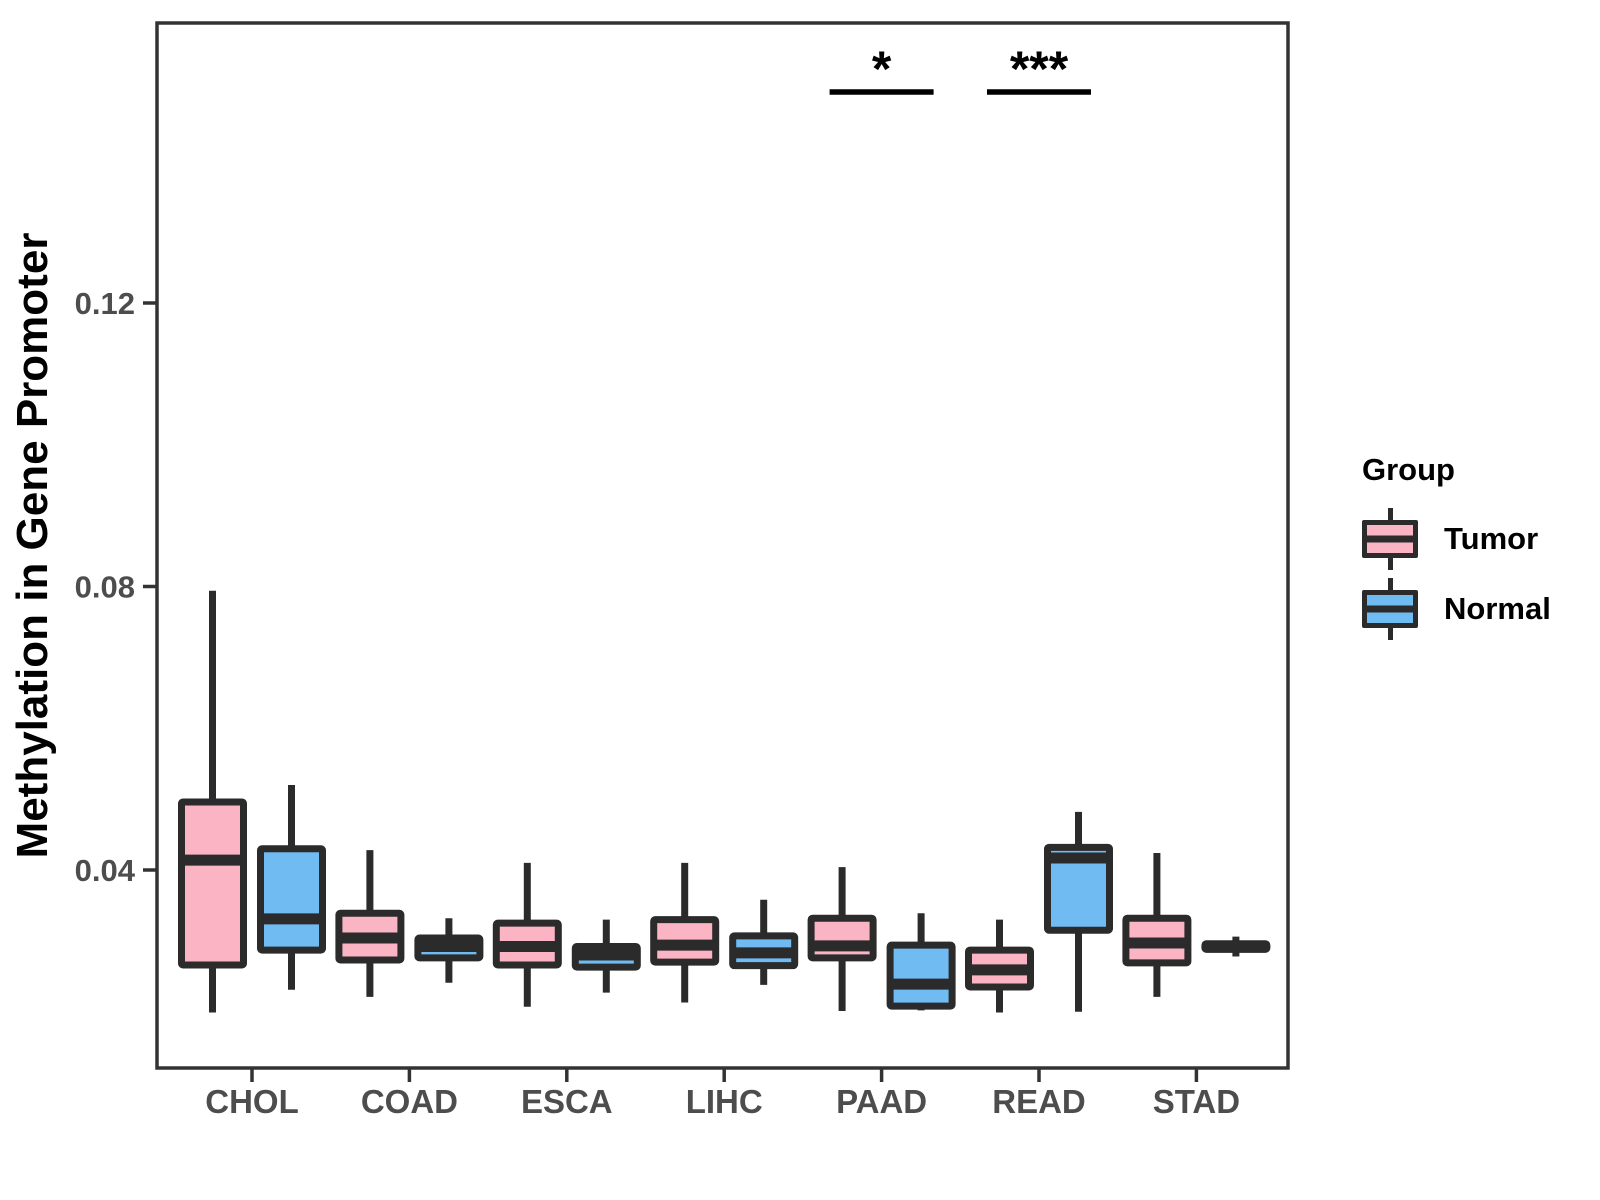  What do you see at coordinates (881, 1101) in the screenshot?
I see `x-tick-label-PAAD: PAAD` at bounding box center [881, 1101].